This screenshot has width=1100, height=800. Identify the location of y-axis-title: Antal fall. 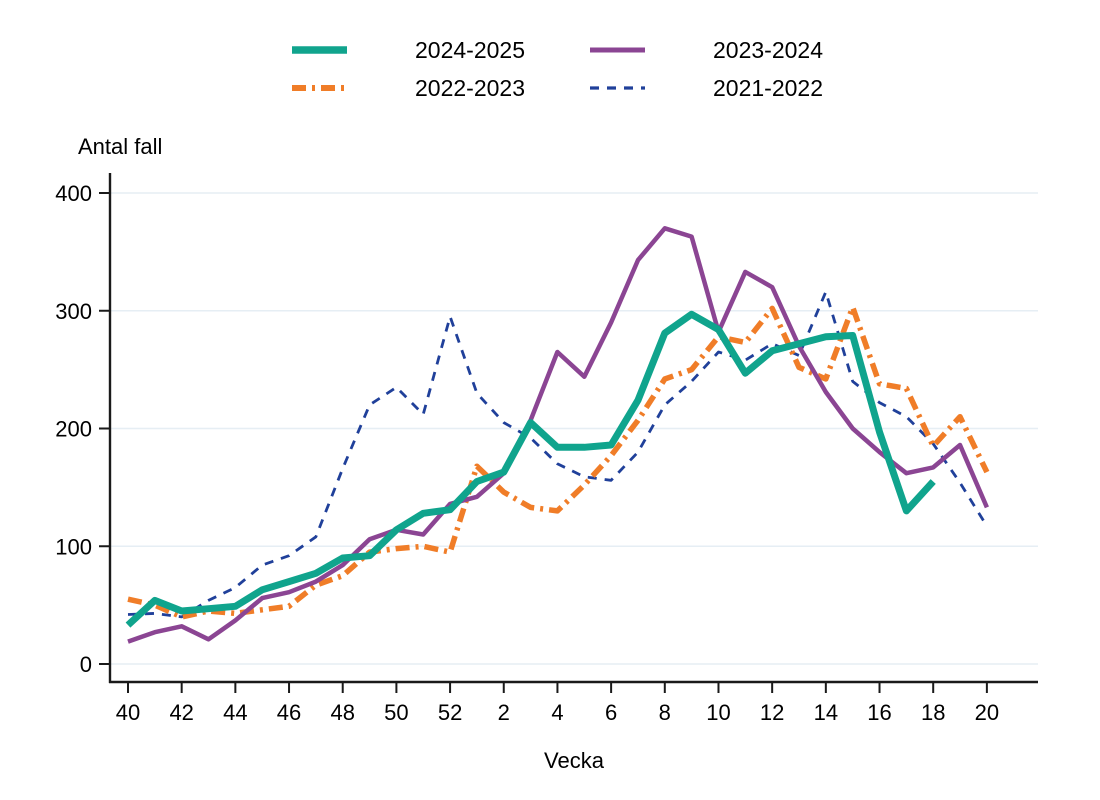
(120, 146).